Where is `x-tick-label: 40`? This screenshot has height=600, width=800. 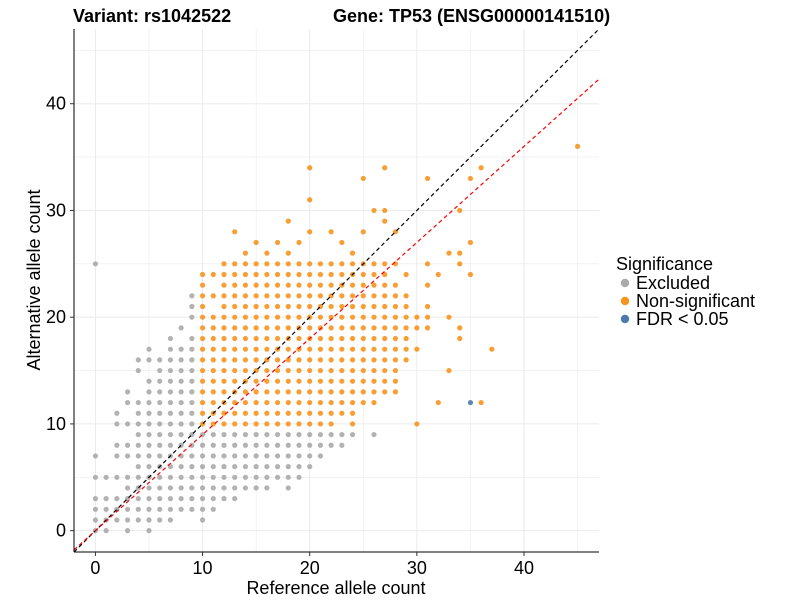
x-tick-label: 40 is located at coordinates (524, 568).